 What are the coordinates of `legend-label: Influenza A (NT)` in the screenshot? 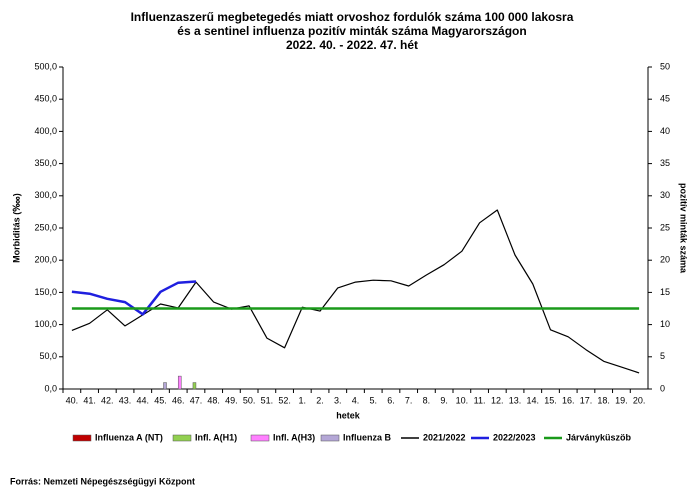 It's located at (129, 437).